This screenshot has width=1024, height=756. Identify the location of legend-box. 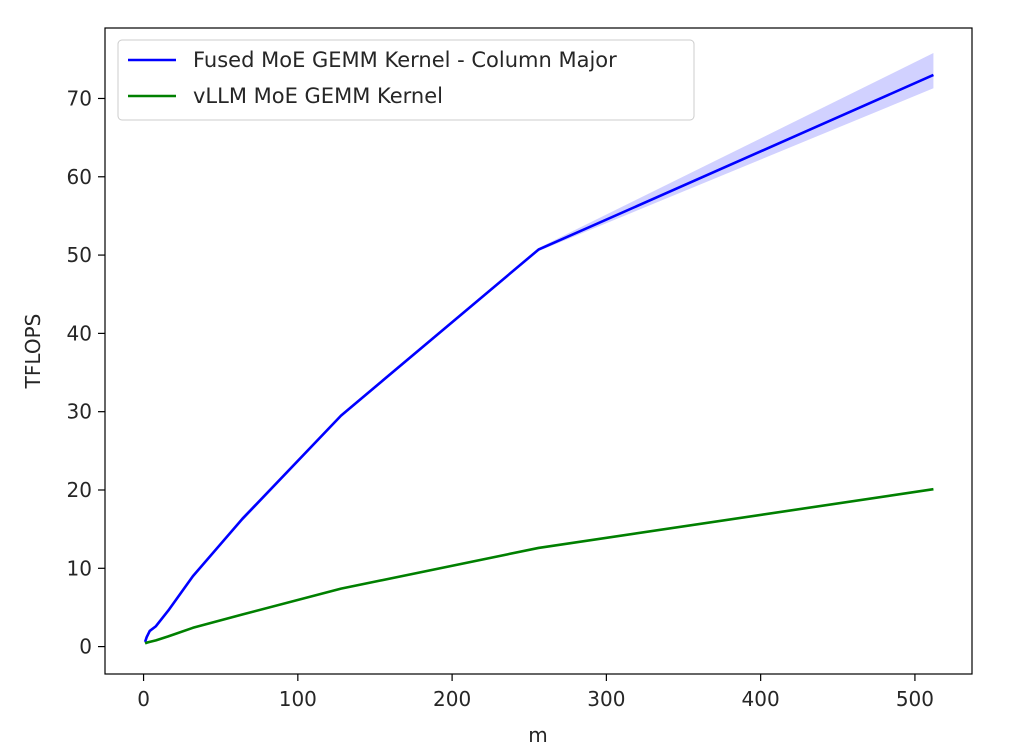
(406, 80).